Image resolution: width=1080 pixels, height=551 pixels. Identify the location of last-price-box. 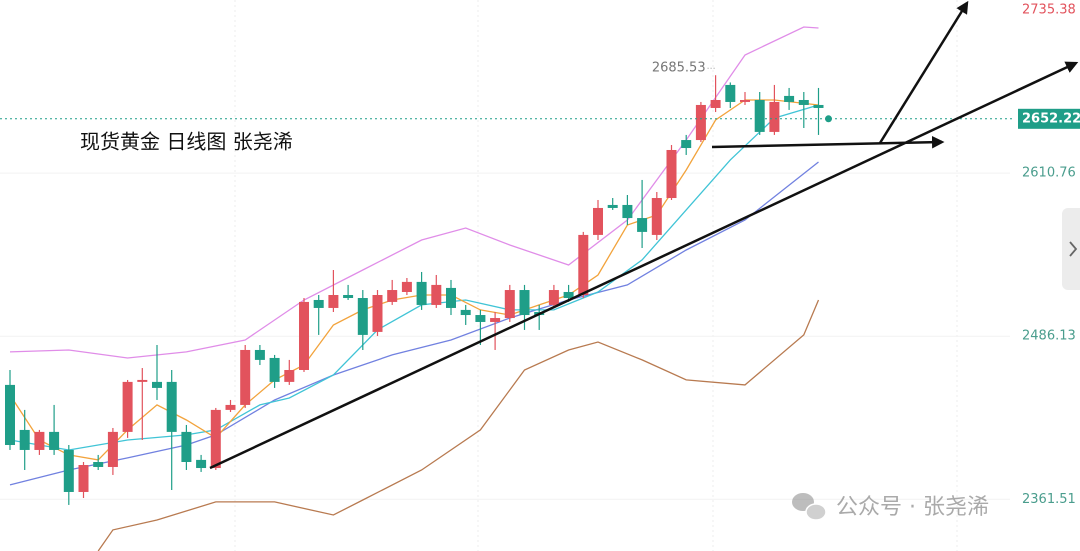
(1049, 118).